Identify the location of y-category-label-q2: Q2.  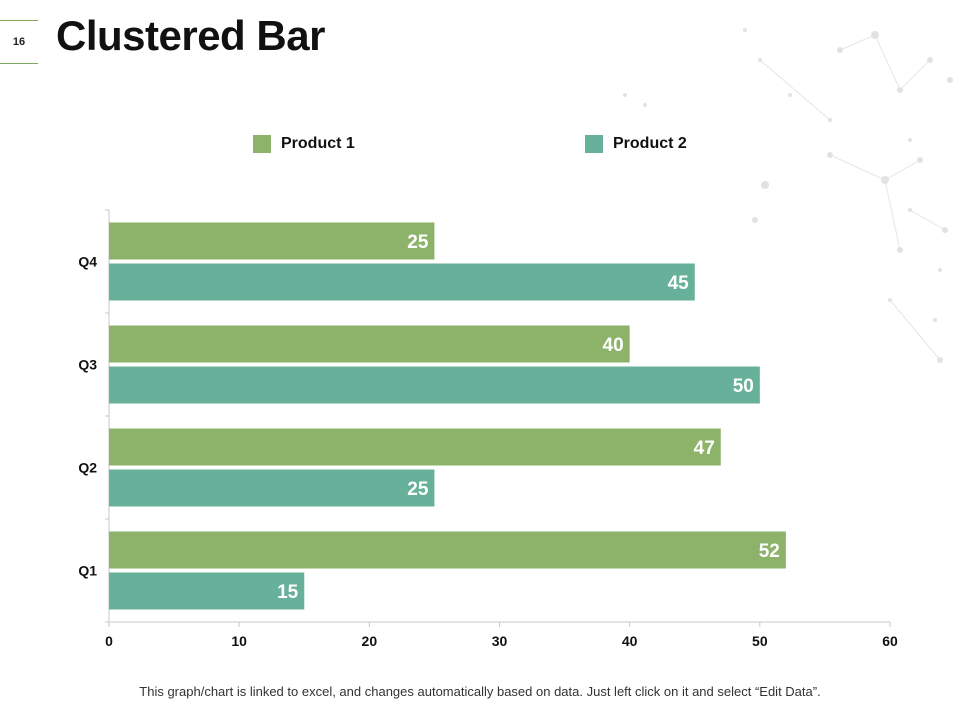
(87, 468).